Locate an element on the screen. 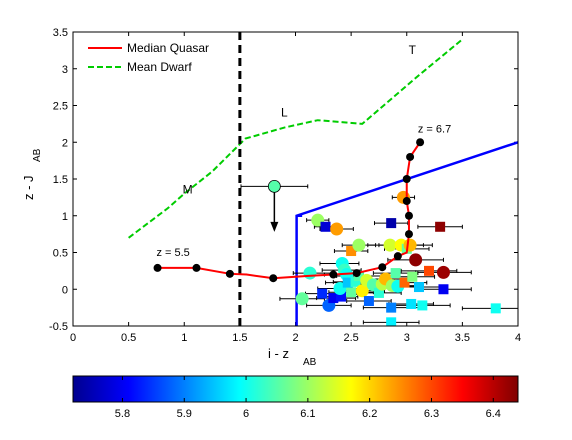 The image size is (572, 440). x-tick-label: 0 is located at coordinates (73, 338).